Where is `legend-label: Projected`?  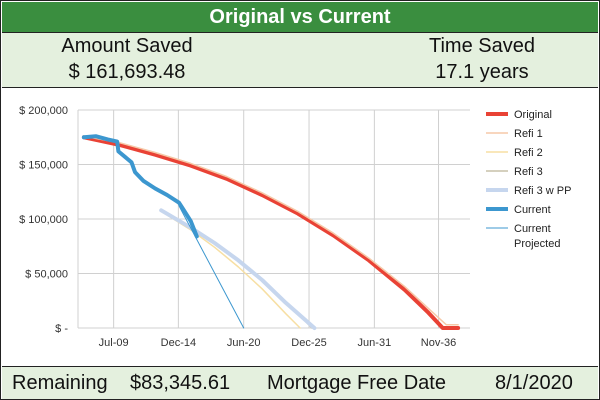 legend-label: Projected is located at coordinates (537, 244).